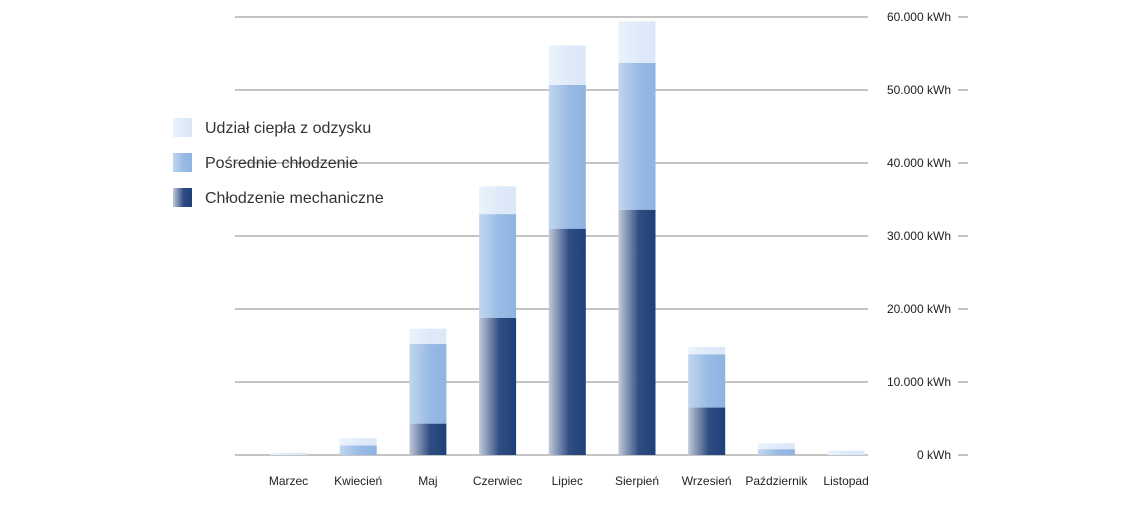 The image size is (1140, 505). I want to click on legend-label: Udział ciepła z odzysku, so click(288, 128).